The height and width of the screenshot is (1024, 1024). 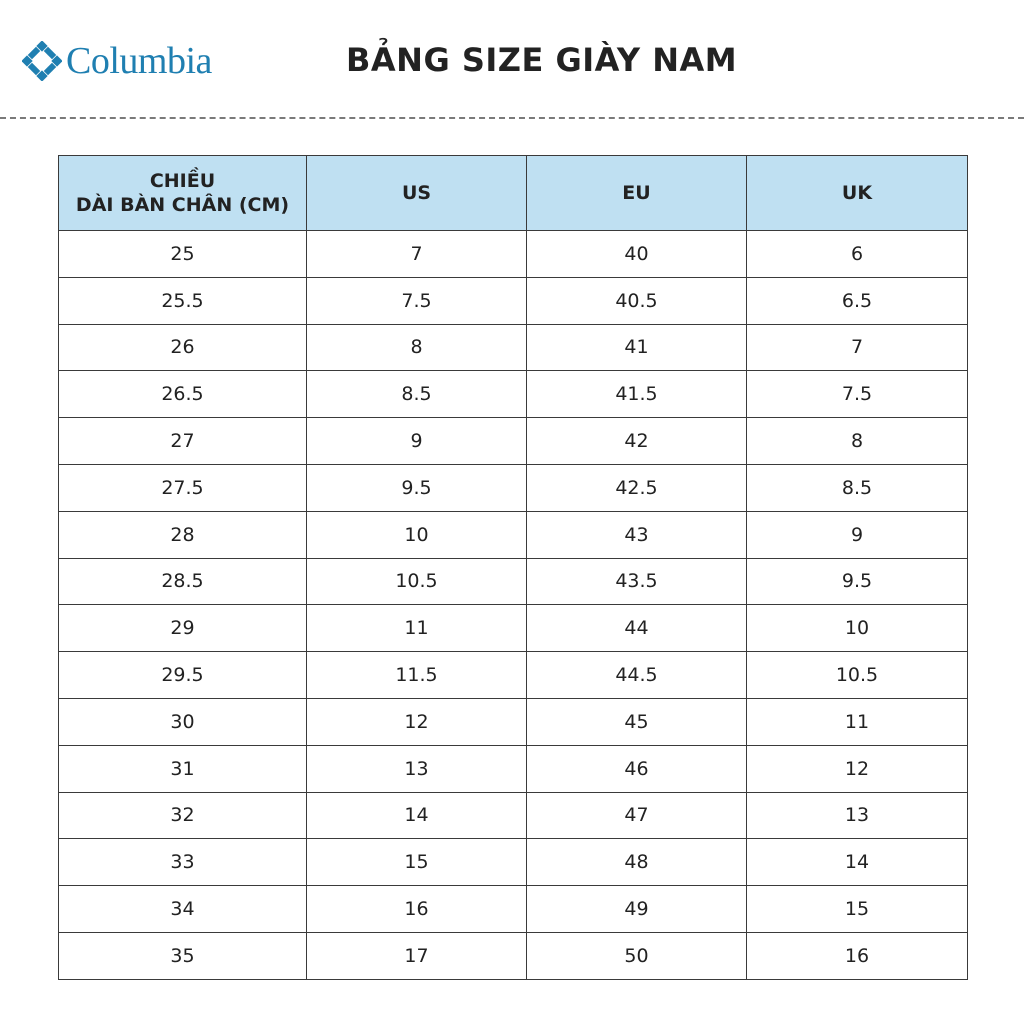 I want to click on header-eu: EU, so click(x=636, y=193).